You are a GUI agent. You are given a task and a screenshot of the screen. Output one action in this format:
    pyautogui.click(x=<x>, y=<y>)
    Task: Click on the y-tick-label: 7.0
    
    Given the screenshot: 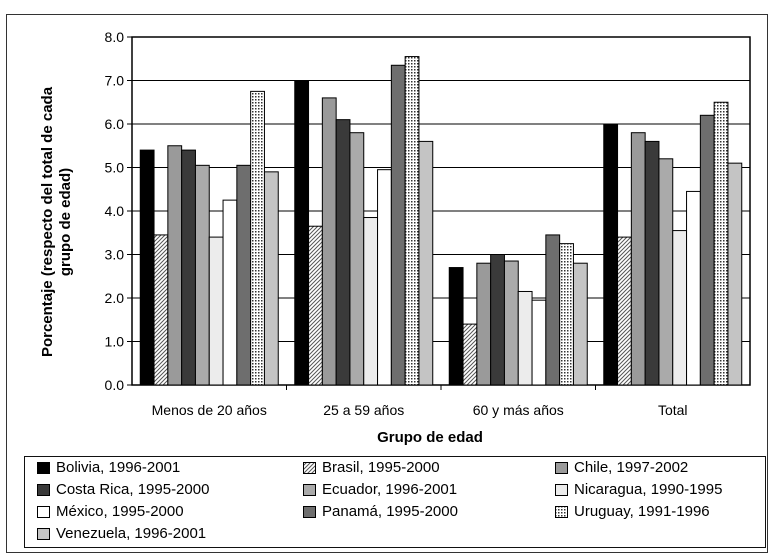 What is the action you would take?
    pyautogui.click(x=115, y=81)
    